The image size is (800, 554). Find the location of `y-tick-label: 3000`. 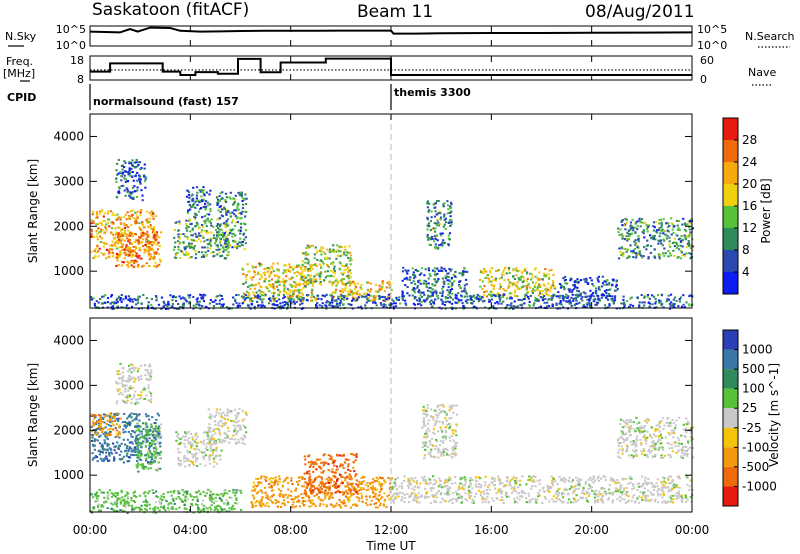

y-tick-label: 3000 is located at coordinates (68, 181).